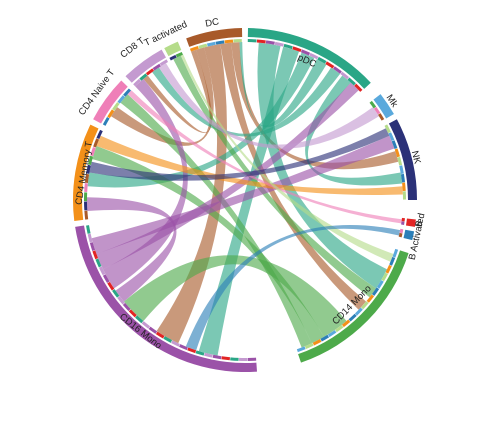 This screenshot has width=480, height=438. Describe the element at coordinates (214, 37) in the screenshot. I see `segment-arc-dc` at that location.